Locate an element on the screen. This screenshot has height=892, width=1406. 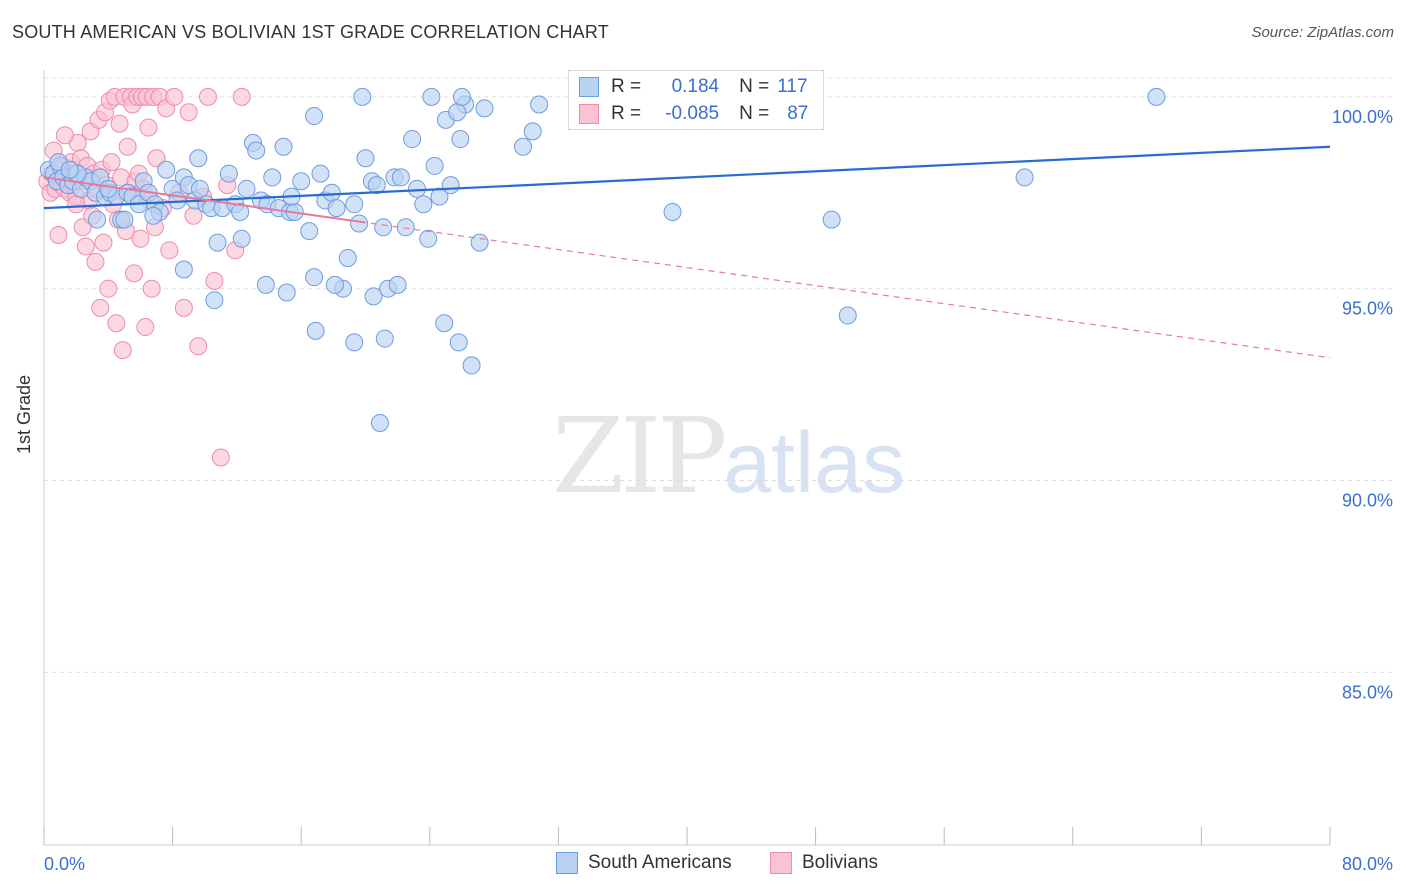
series-label-bolivians: Bolivians is located at coordinates (840, 862).